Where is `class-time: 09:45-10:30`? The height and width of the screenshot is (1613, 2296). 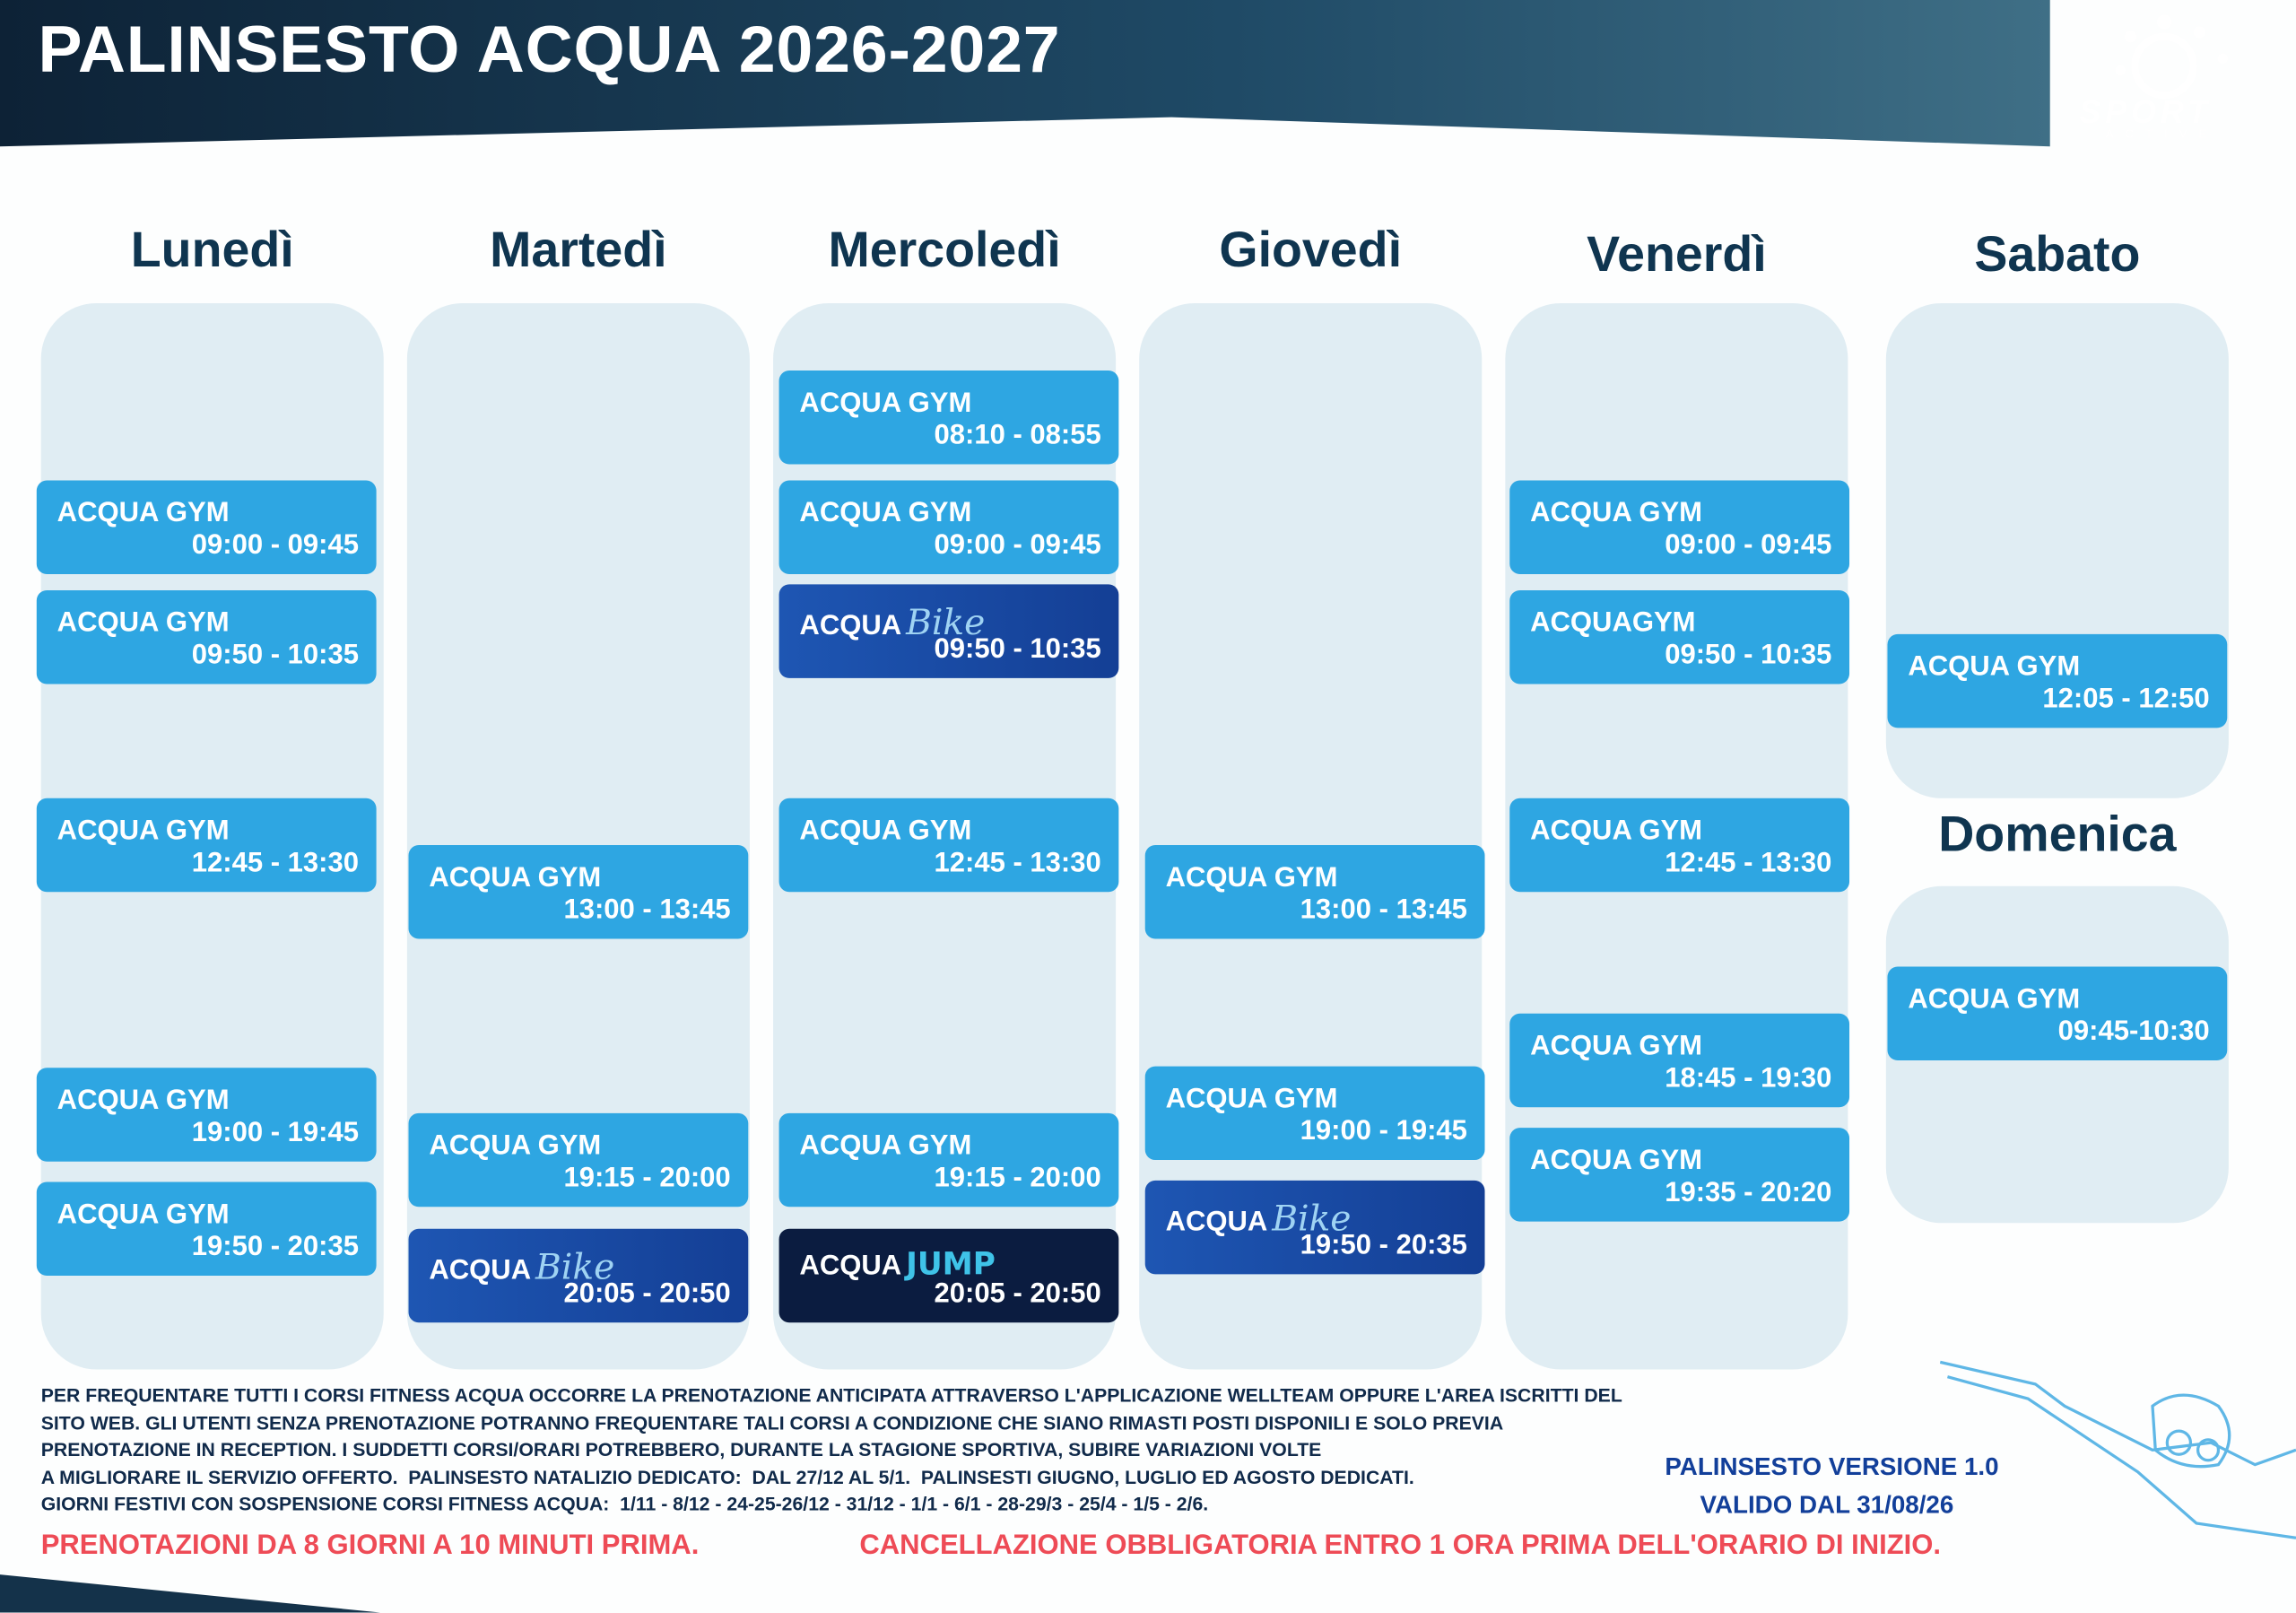
class-time: 09:45-10:30 is located at coordinates (2133, 1032).